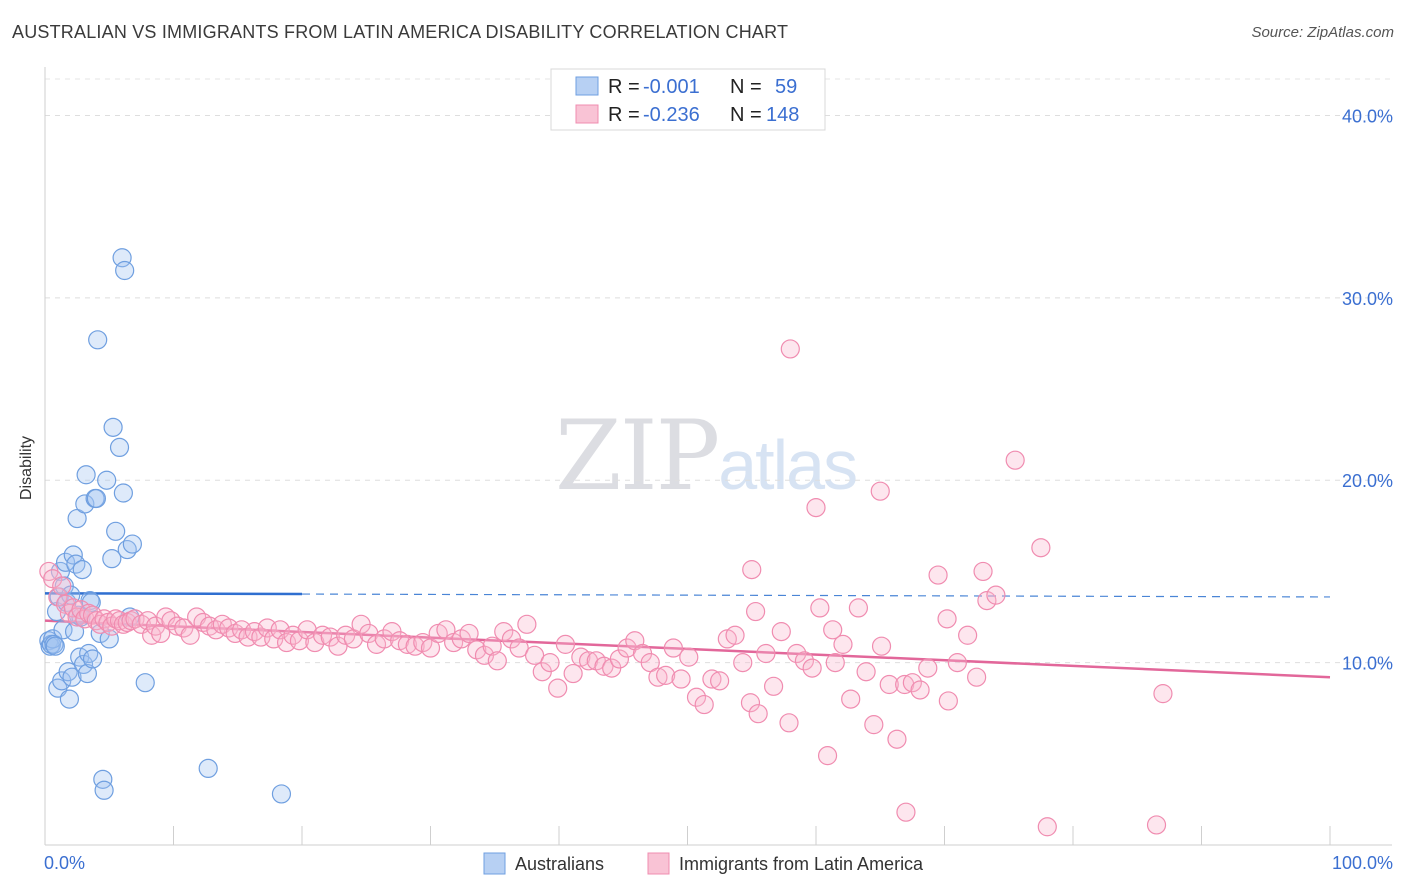 This screenshot has width=1406, height=892. What do you see at coordinates (786, 87) in the screenshot?
I see `stats-n-value-1: 59` at bounding box center [786, 87].